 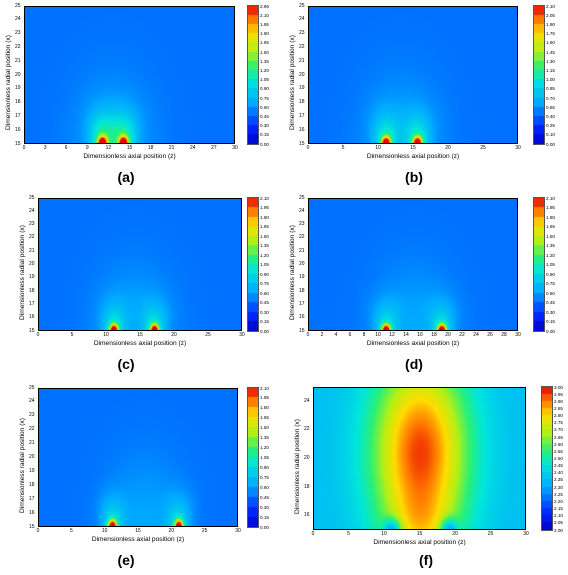 What do you see at coordinates (264, 321) in the screenshot?
I see `colorbar-tick-label: 0.15` at bounding box center [264, 321].